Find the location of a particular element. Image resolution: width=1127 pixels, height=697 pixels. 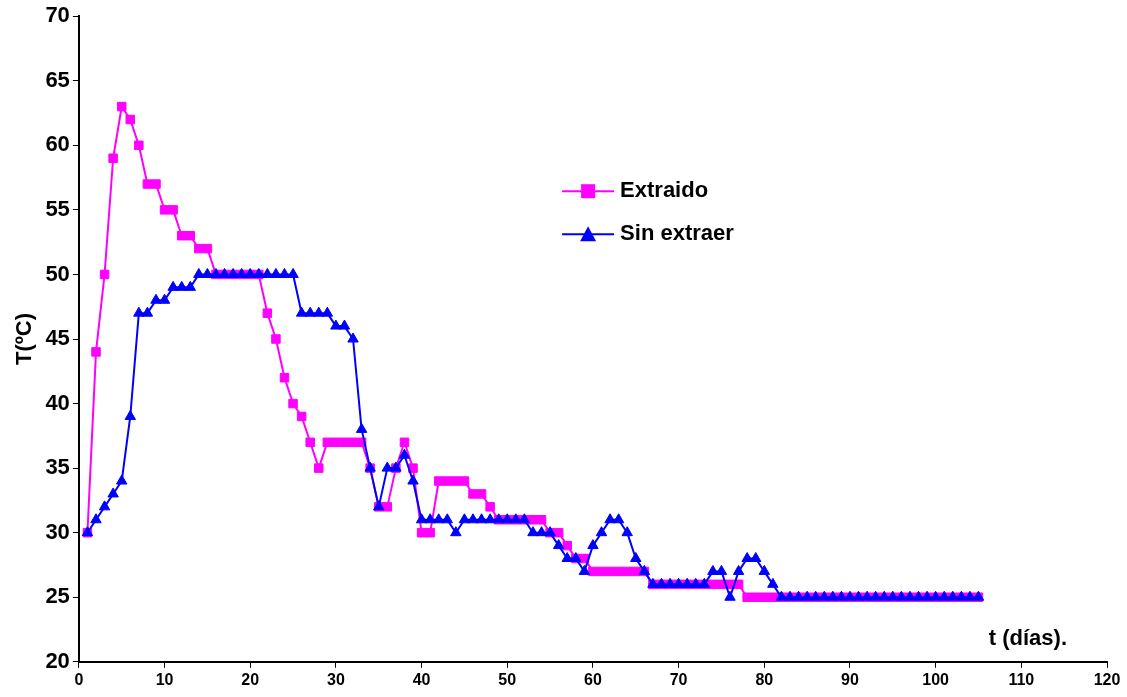

x-tick-label: 70 is located at coordinates (678, 679).